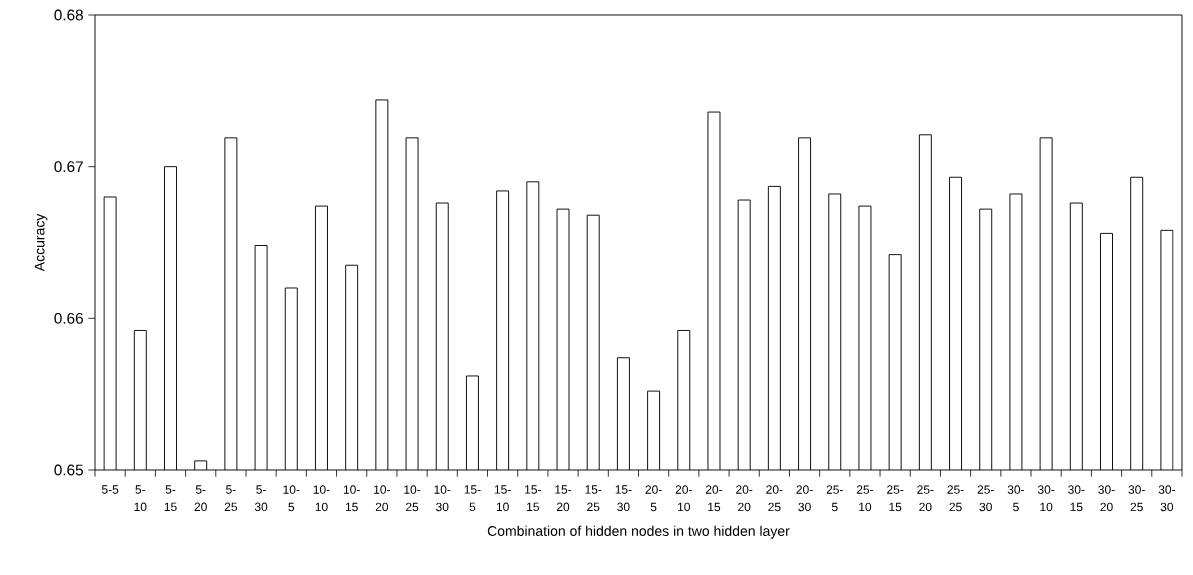 The image size is (1193, 575). I want to click on x-tick-label: 15-15, so click(533, 498).